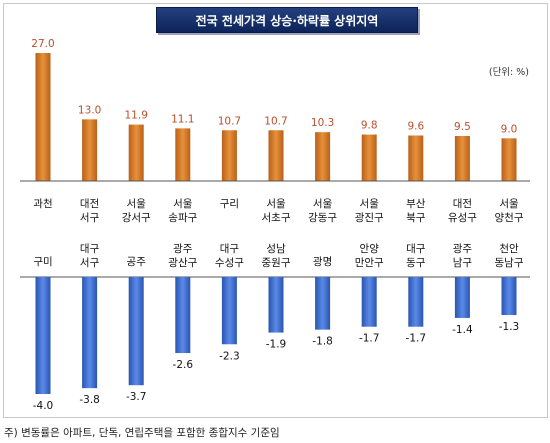 Image resolution: width=550 pixels, height=443 pixels. What do you see at coordinates (42, 204) in the screenshot?
I see `rise-category-label: 과천` at bounding box center [42, 204].